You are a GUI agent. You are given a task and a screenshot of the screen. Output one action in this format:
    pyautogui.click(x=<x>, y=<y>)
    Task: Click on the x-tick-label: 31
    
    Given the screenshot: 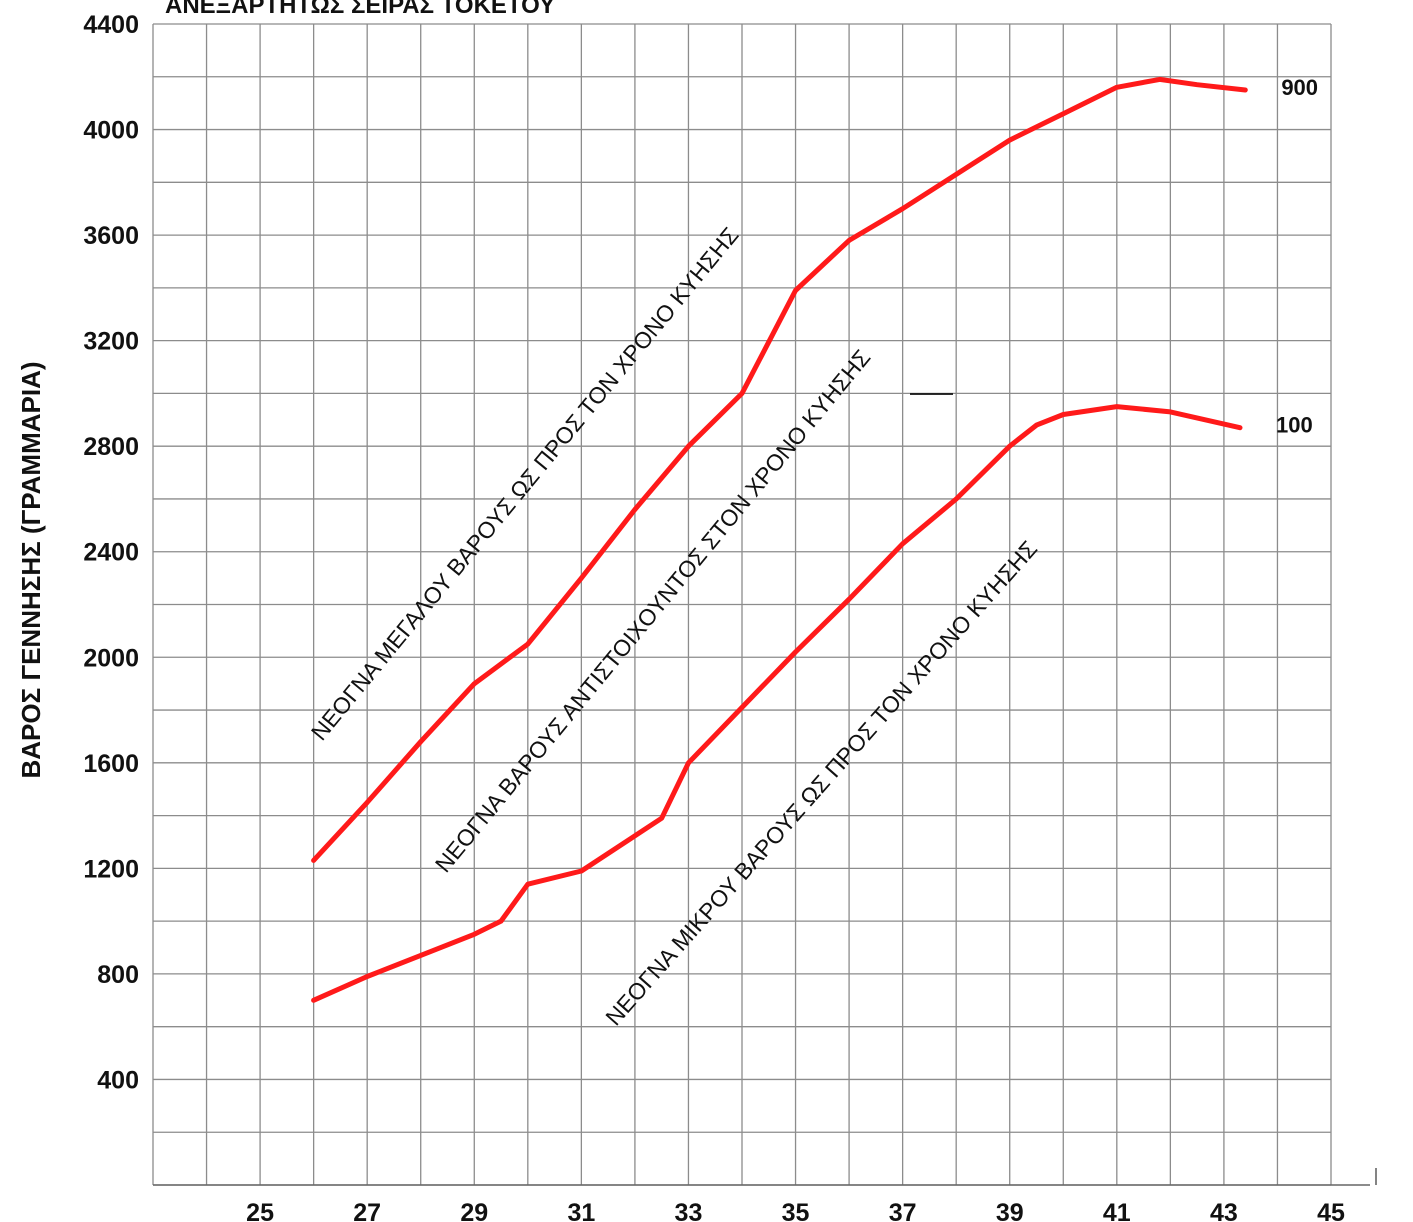 What is the action you would take?
    pyautogui.click(x=581, y=1210)
    